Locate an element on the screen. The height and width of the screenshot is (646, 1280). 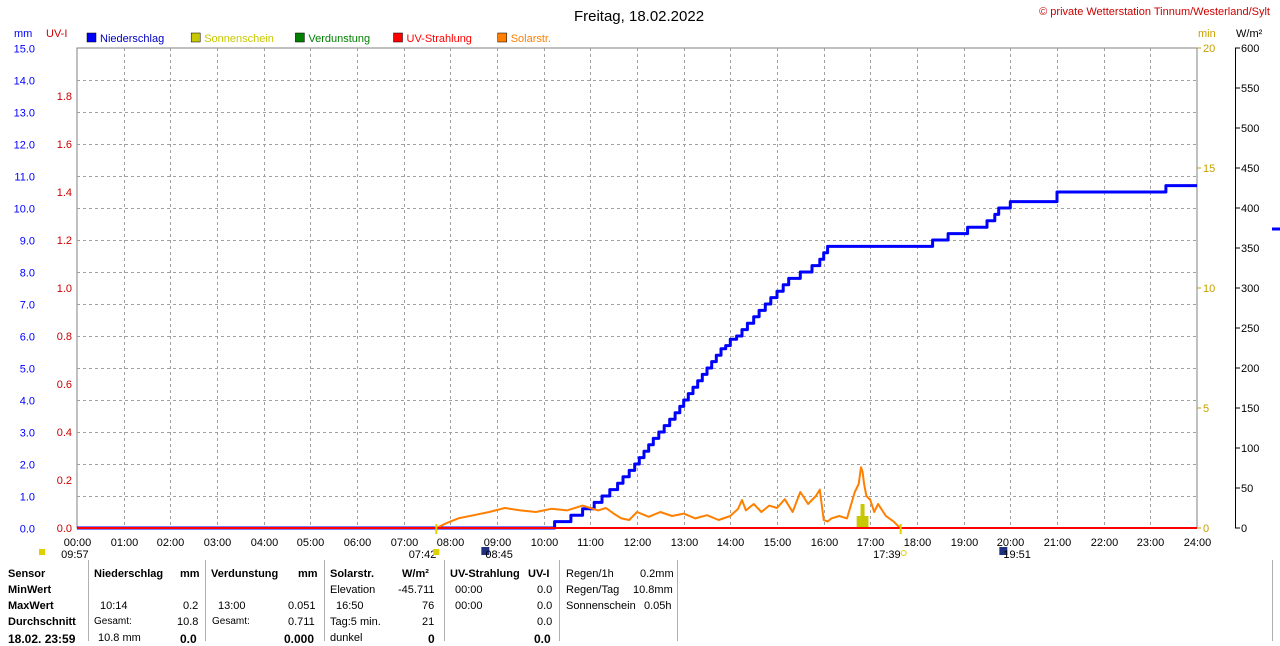
legend-label: Sonnenschein is located at coordinates (239, 39).